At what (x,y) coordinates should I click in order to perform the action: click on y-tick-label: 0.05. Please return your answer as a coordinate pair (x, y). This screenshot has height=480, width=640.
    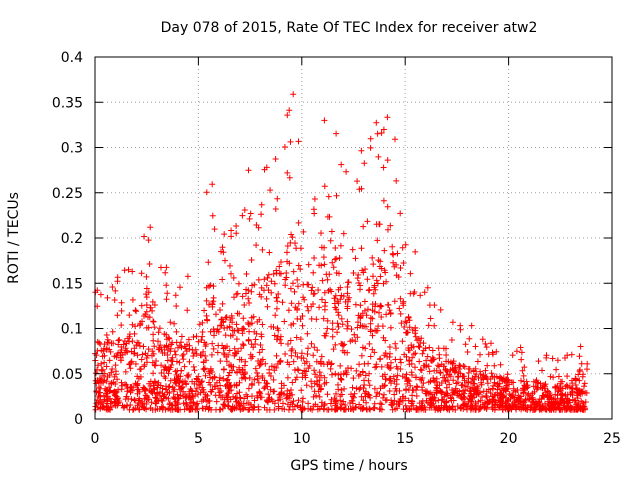
    Looking at the image, I should click on (67, 375).